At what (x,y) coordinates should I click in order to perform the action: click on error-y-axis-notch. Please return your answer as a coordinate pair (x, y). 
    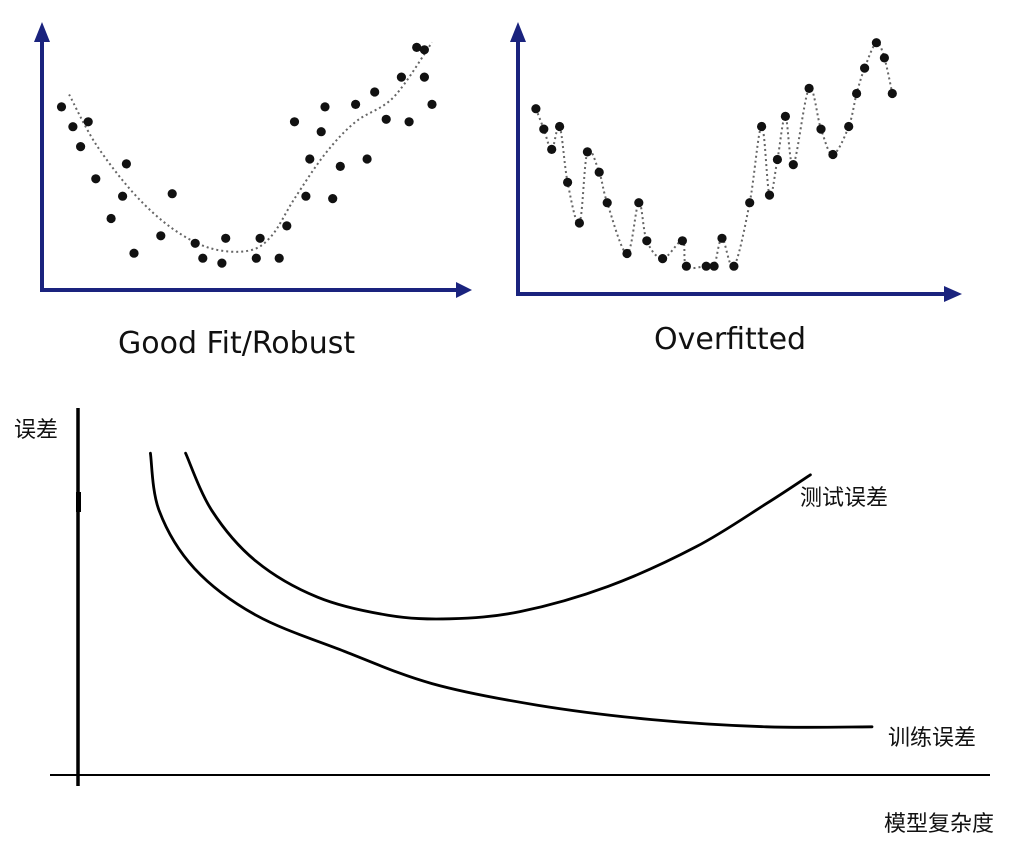
    Looking at the image, I should click on (78, 502).